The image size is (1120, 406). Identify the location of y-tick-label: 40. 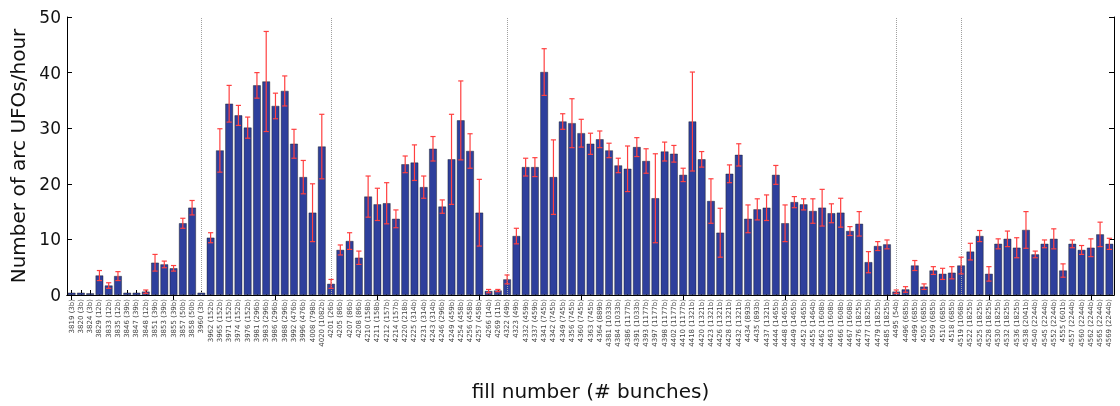
(50, 72).